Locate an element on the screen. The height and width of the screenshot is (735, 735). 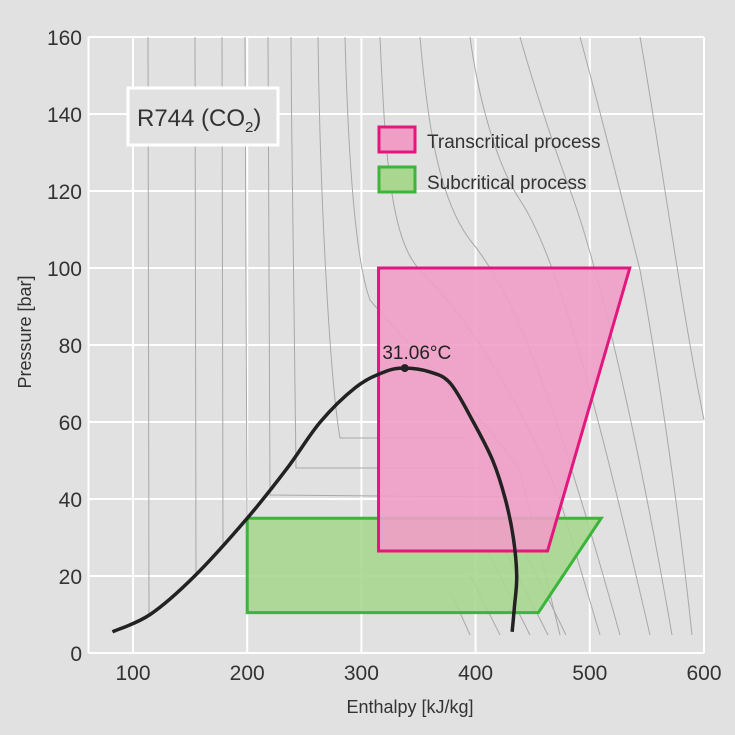
y-tick-label: 120 is located at coordinates (64, 192).